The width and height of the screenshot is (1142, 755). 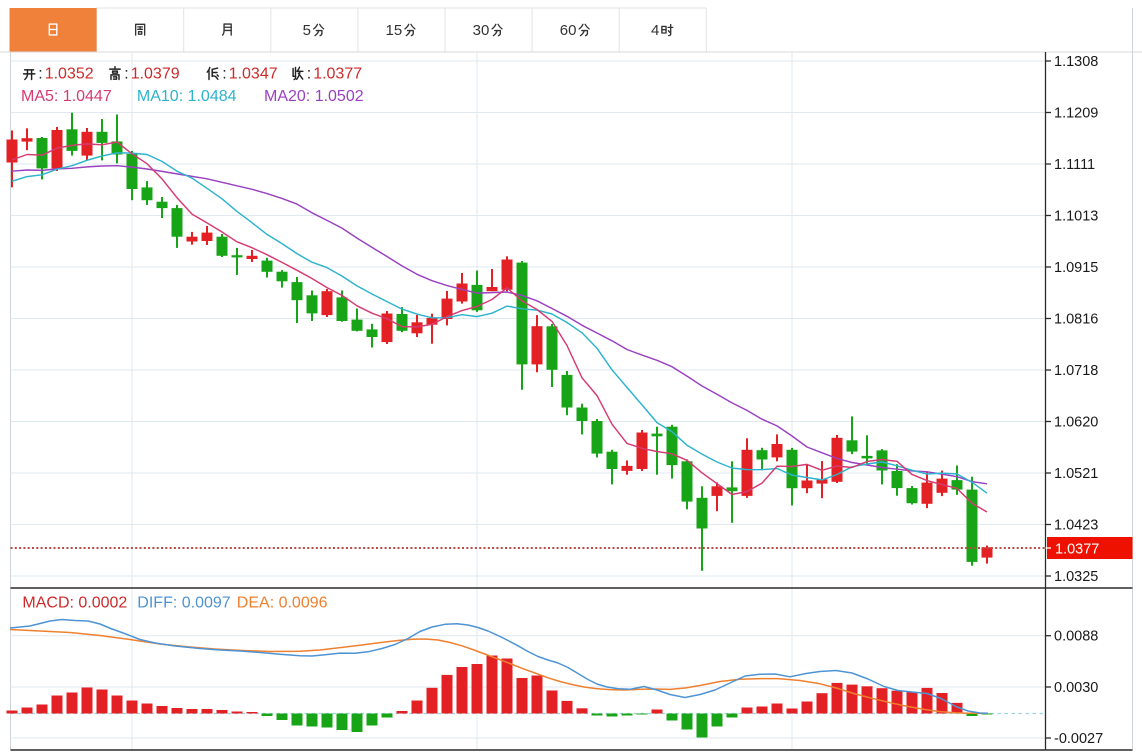 I want to click on svg-text: 1.0347, so click(x=253, y=74).